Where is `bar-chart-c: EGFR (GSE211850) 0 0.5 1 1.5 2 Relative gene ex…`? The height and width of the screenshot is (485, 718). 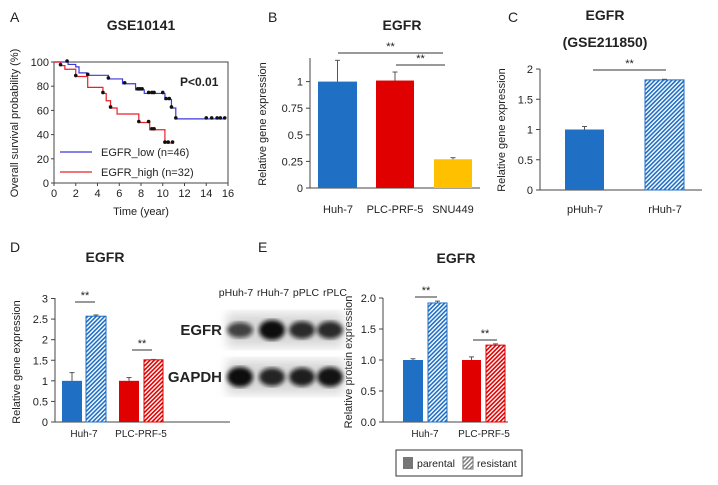
bar-chart-c: EGFR (GSE211850) 0 0.5 1 1.5 2 Relative gene ex… is located at coordinates (599, 111).